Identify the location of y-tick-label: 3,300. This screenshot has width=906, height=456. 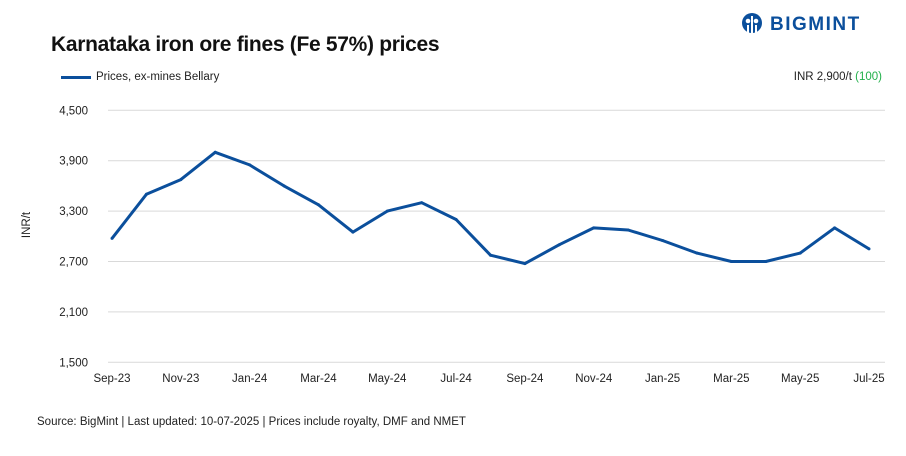
(73, 212).